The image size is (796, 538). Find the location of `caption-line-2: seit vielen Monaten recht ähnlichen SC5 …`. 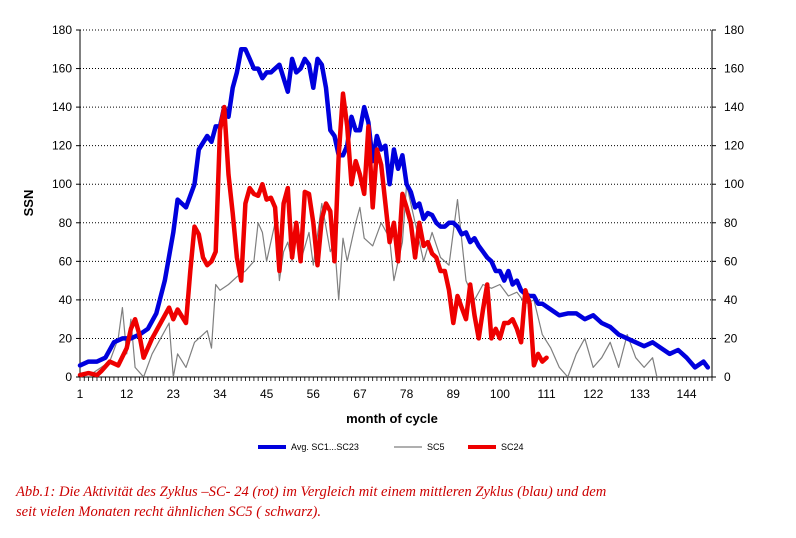

caption-line-2: seit vielen Monaten recht ähnlichen SC5 … is located at coordinates (169, 512).